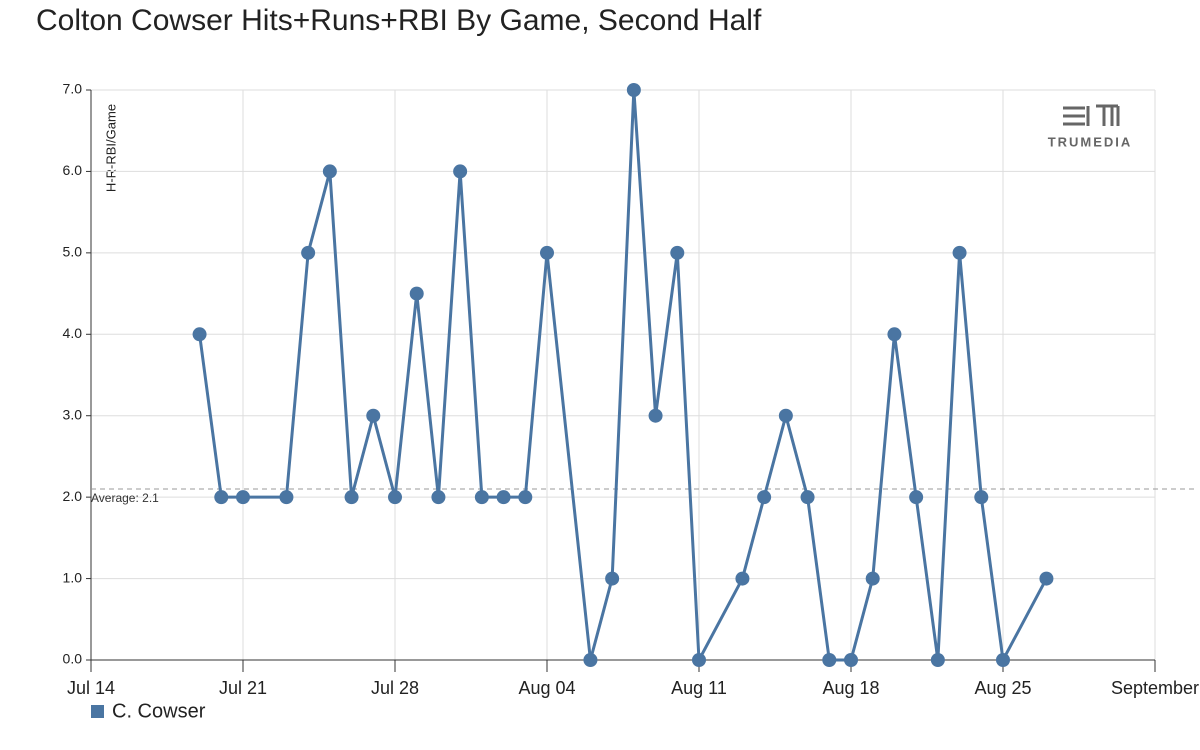 The height and width of the screenshot is (750, 1200). I want to click on x-tick-label: Jul 28, so click(395, 688).